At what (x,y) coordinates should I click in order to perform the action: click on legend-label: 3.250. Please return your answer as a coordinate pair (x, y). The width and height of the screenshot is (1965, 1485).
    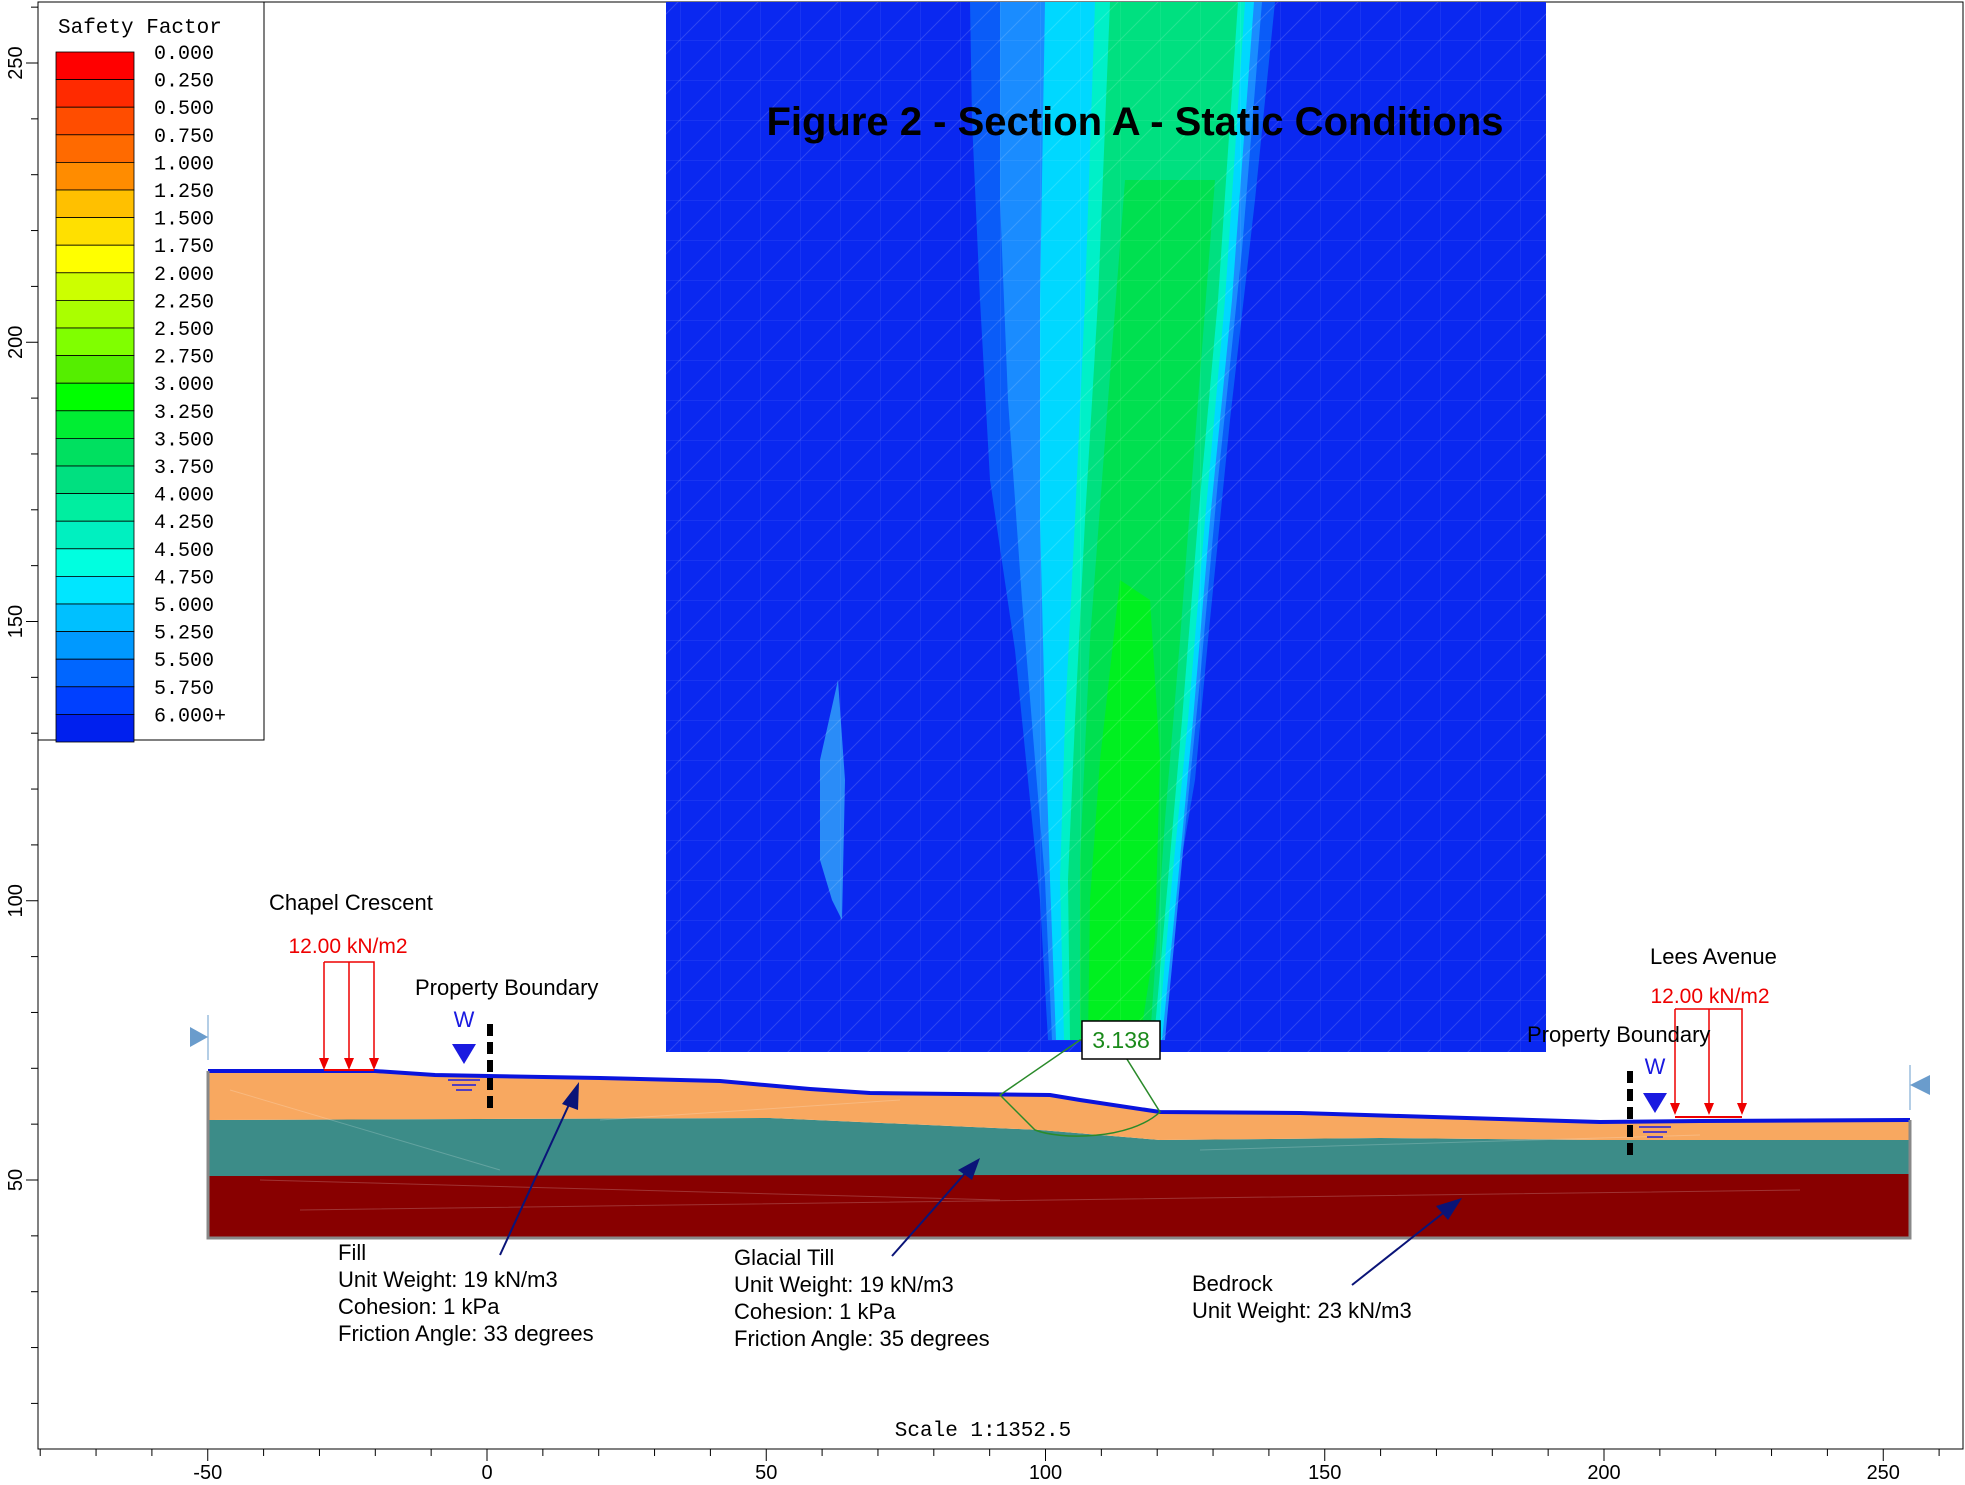
    Looking at the image, I should click on (184, 413).